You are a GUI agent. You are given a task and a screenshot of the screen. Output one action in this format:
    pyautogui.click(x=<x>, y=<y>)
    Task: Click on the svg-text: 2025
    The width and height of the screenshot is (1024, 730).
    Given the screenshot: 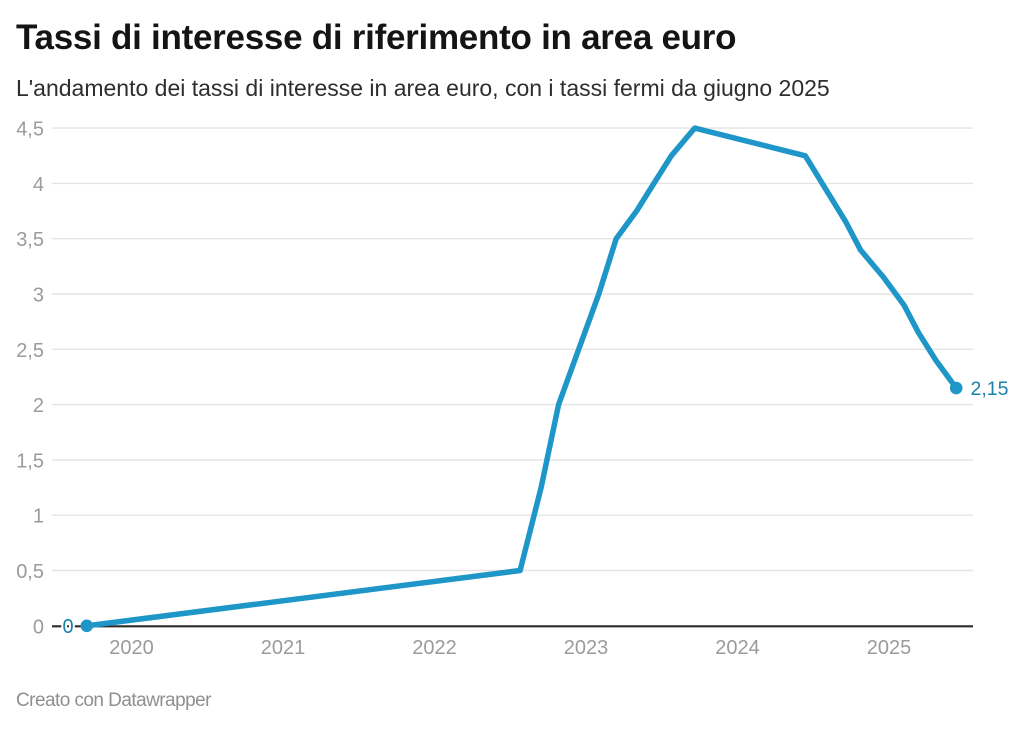 What is the action you would take?
    pyautogui.click(x=889, y=648)
    